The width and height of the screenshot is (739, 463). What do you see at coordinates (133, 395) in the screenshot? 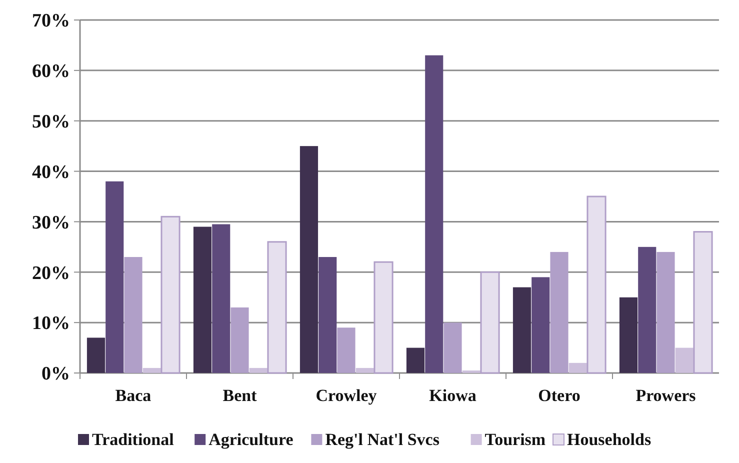
I see `x-tick-label: Baca` at bounding box center [133, 395].